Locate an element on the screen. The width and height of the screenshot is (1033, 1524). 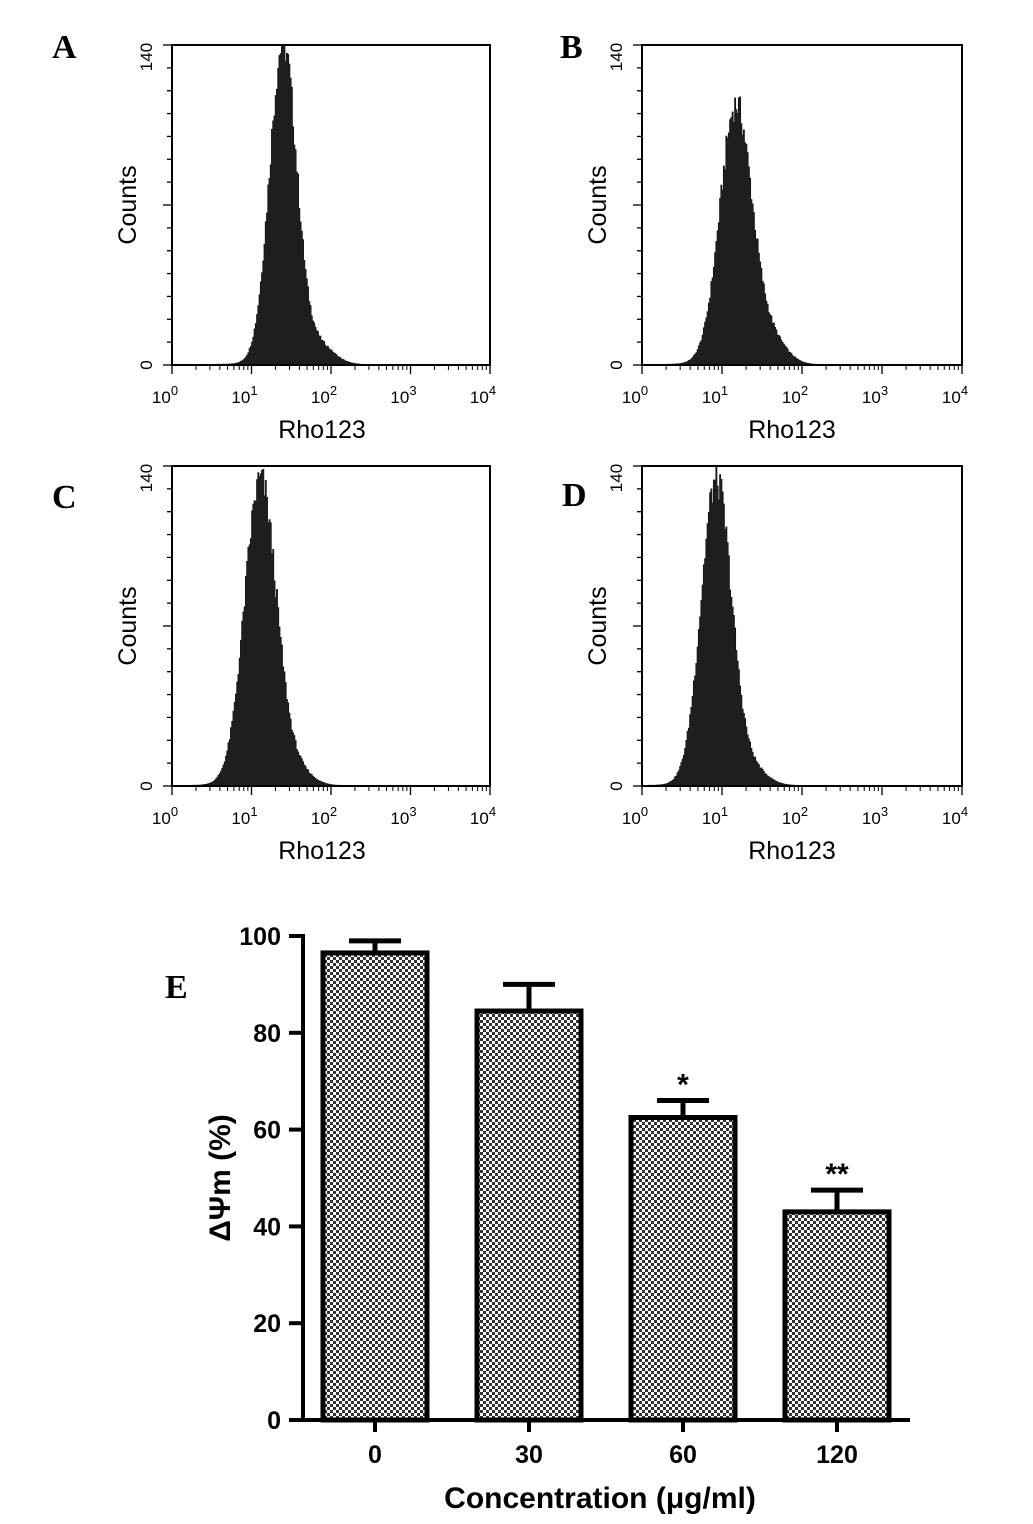
y-axis-label: ΔΨm (%) is located at coordinates (220, 1178).